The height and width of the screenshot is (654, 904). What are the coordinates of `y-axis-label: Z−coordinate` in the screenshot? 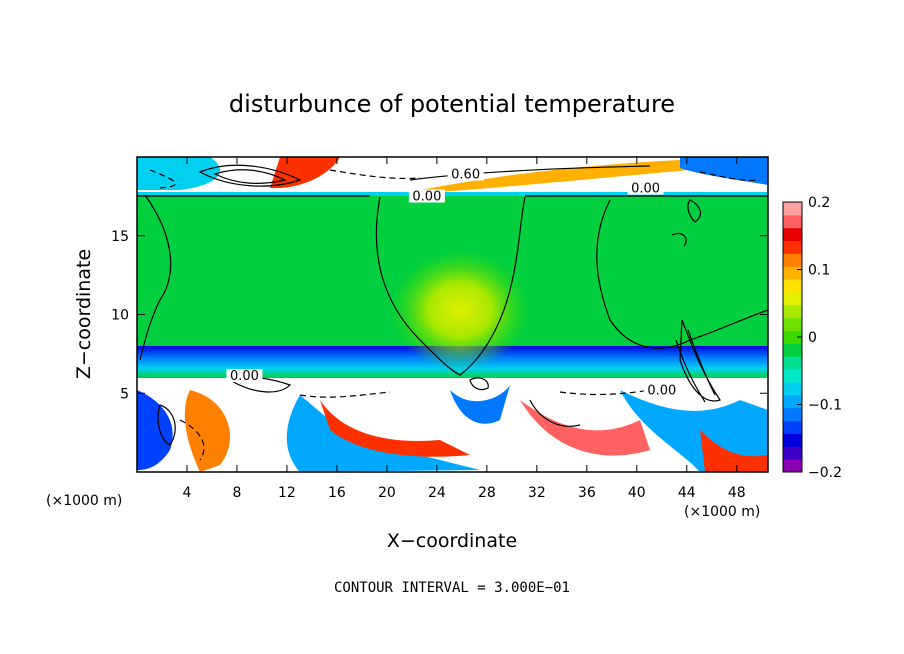 It's located at (84, 314).